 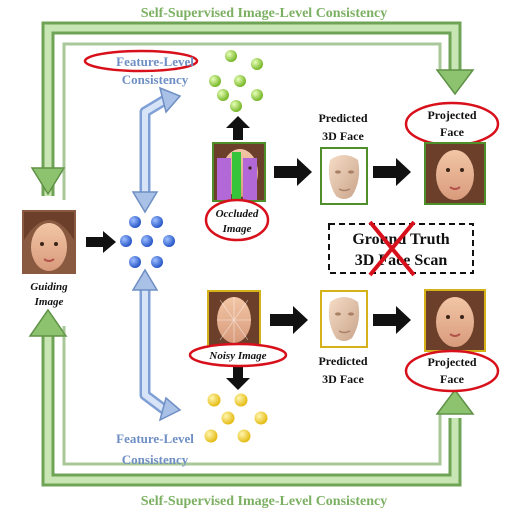 What do you see at coordinates (239, 172) in the screenshot?
I see `occluded-image` at bounding box center [239, 172].